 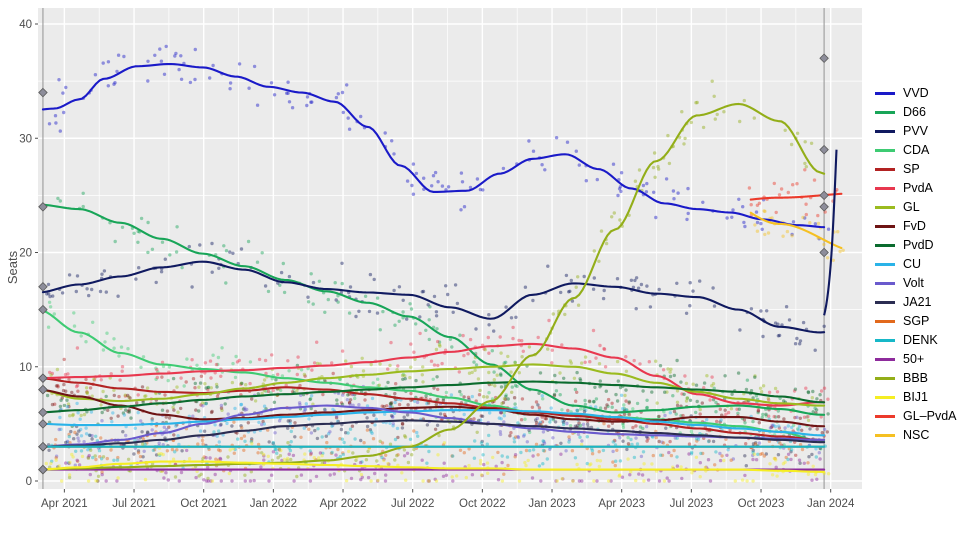 I want to click on legend-item-d66: D66, so click(x=916, y=112).